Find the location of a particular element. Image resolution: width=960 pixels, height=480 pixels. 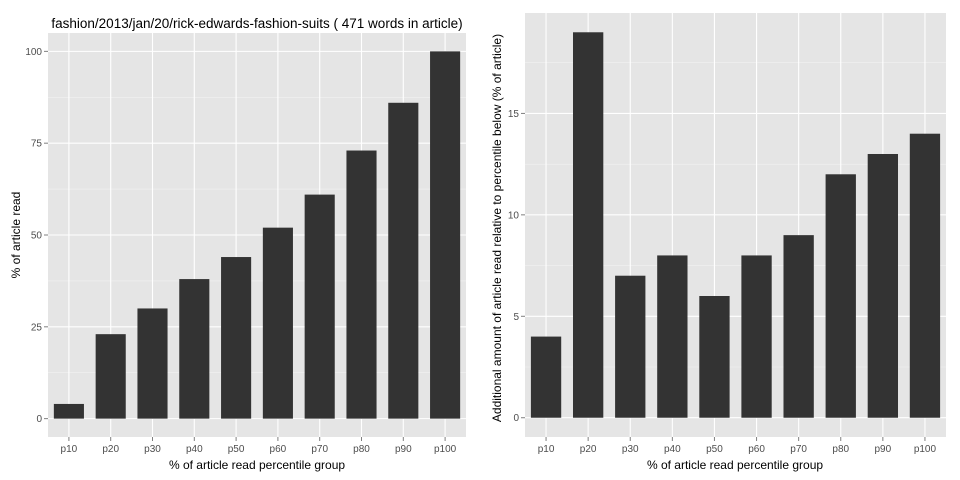

right-x-tick-label-p100: p100 is located at coordinates (925, 449).